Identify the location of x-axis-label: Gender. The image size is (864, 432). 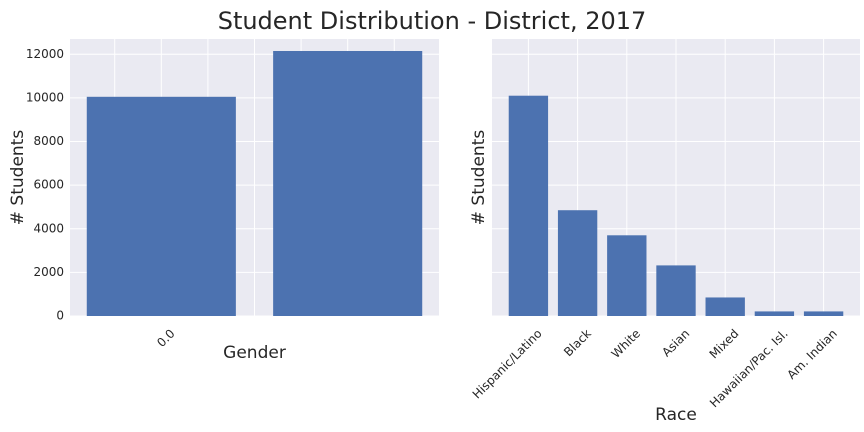
(254, 353).